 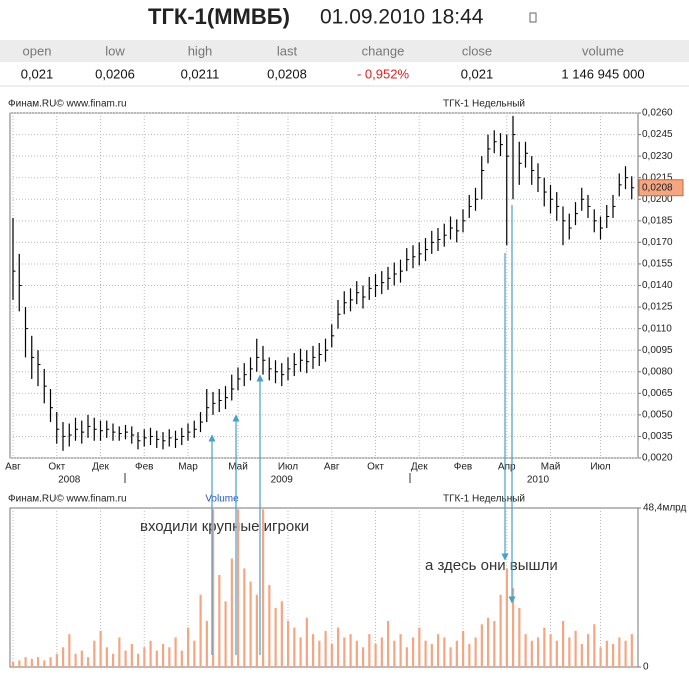 I want to click on title: ТГК-1(ММВБ), so click(x=219, y=16).